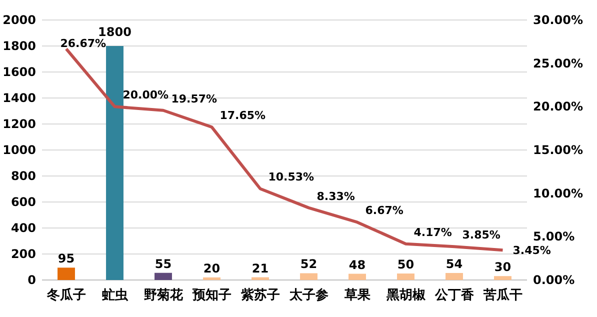 Image resolution: width=597 pixels, height=317 pixels. What do you see at coordinates (260, 268) in the screenshot?
I see `data-label: 21` at bounding box center [260, 268].